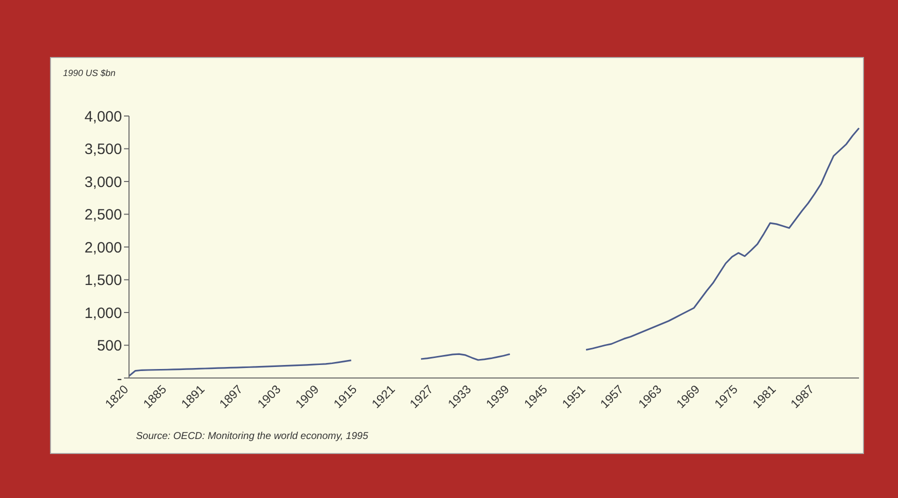 This screenshot has width=898, height=498. Describe the element at coordinates (119, 379) in the screenshot. I see `y-tick-label: -` at that location.